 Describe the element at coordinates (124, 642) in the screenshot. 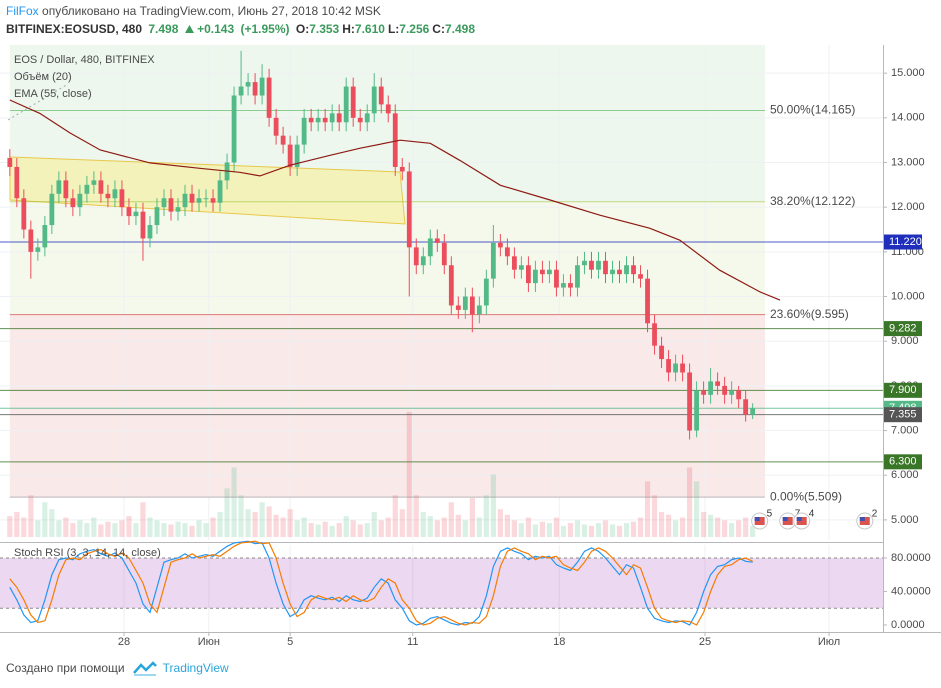

I see `x-tick-label: 28` at that location.